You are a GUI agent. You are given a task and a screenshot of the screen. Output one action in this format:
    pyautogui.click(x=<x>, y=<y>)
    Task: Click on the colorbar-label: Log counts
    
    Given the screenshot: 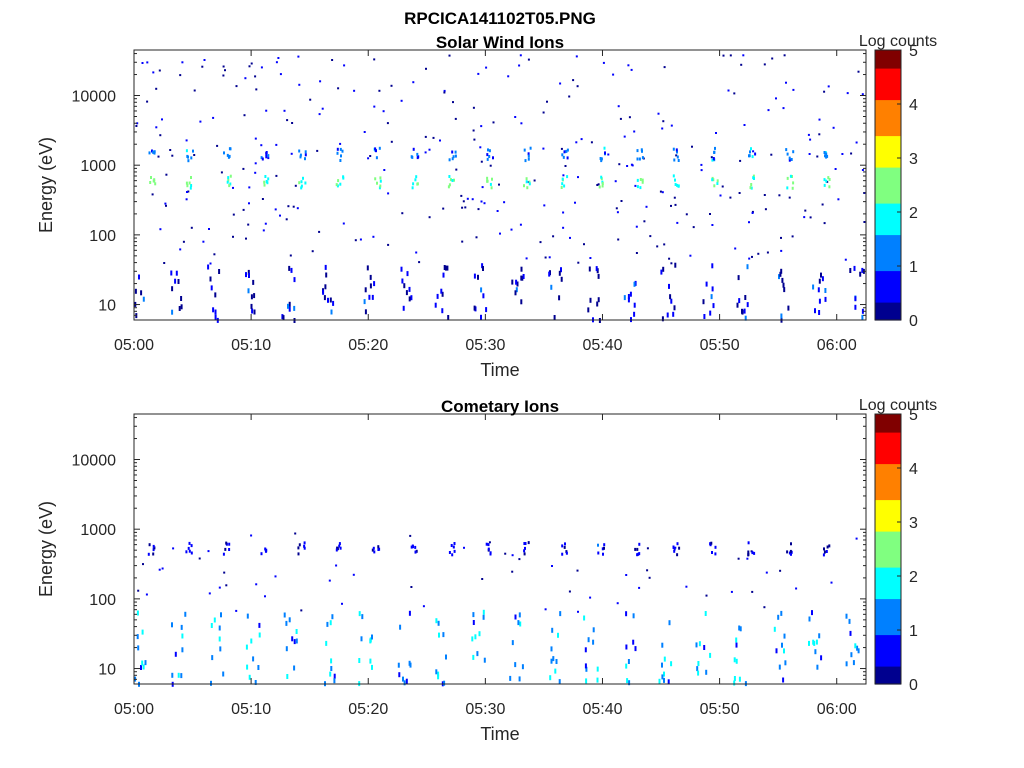 What is the action you would take?
    pyautogui.click(x=898, y=405)
    